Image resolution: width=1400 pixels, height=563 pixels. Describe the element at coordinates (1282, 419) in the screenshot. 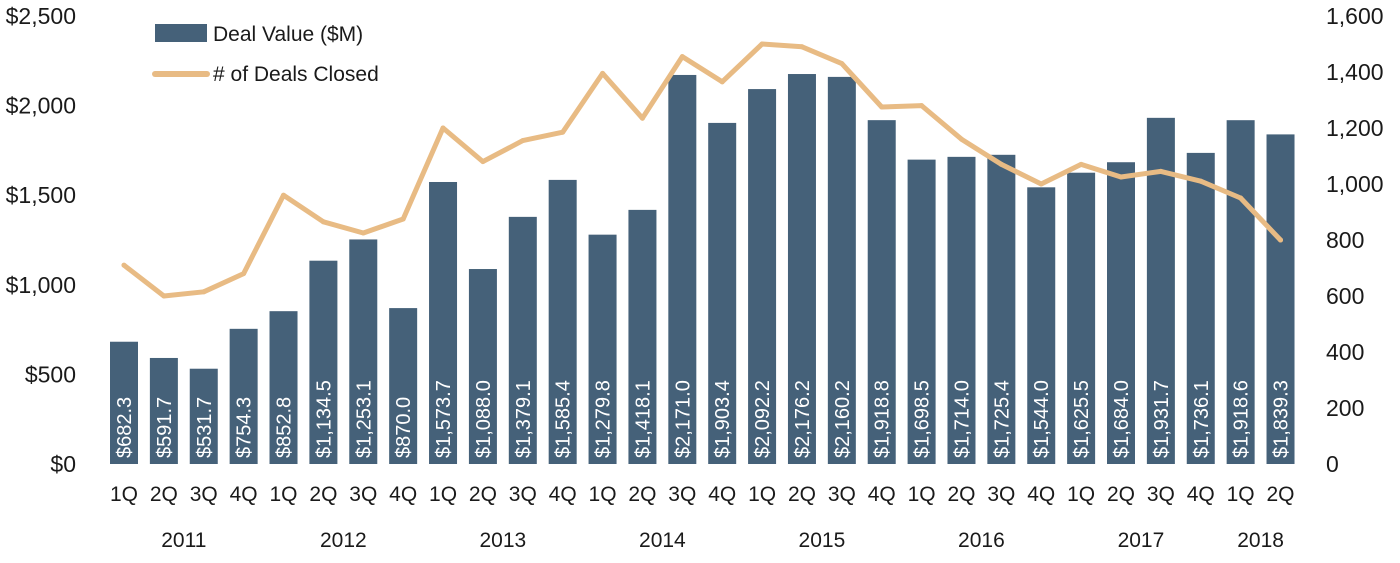

I see `bar-value-label: $1,839.3` at that location.